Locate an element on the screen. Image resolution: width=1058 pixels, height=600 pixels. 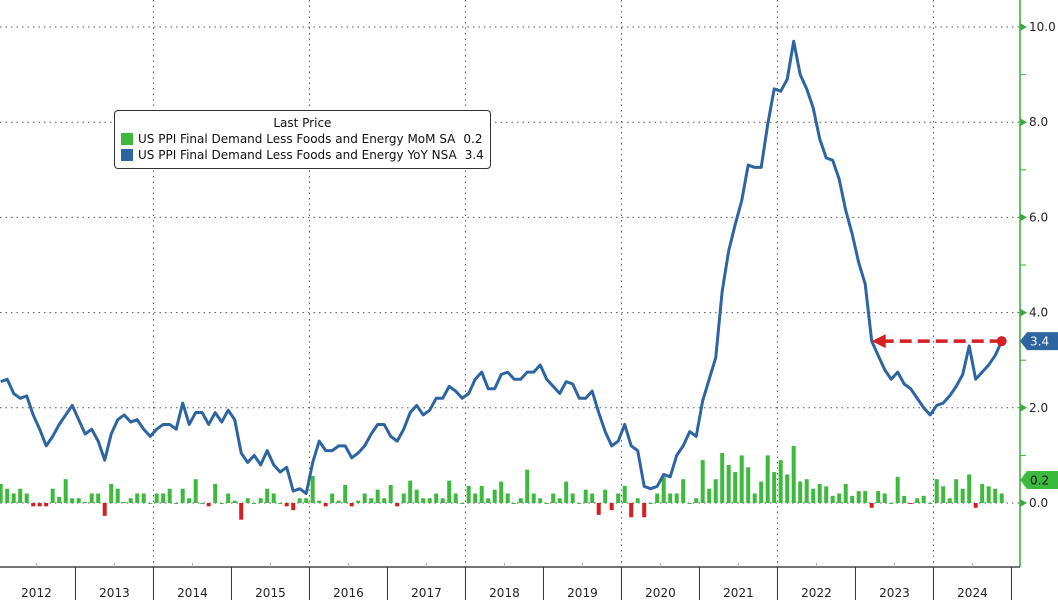
x-tick-label: 2023 is located at coordinates (894, 593).